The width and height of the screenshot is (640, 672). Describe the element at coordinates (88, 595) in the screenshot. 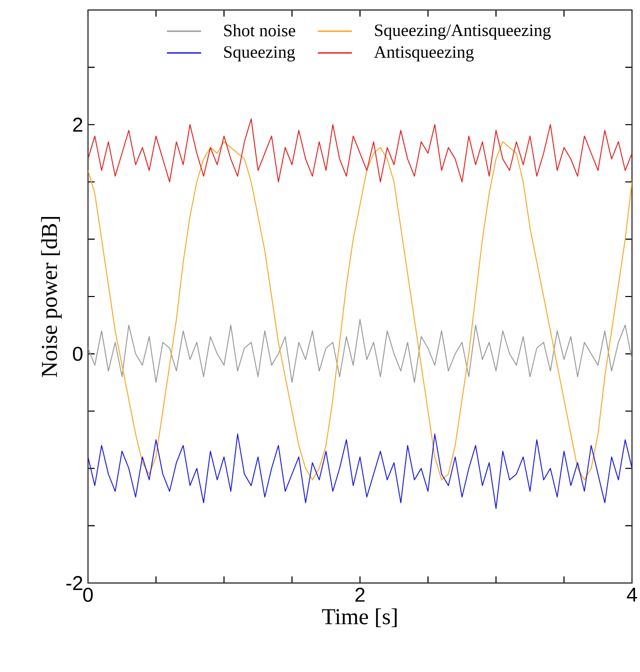

I see `x-tick-label: 0` at that location.